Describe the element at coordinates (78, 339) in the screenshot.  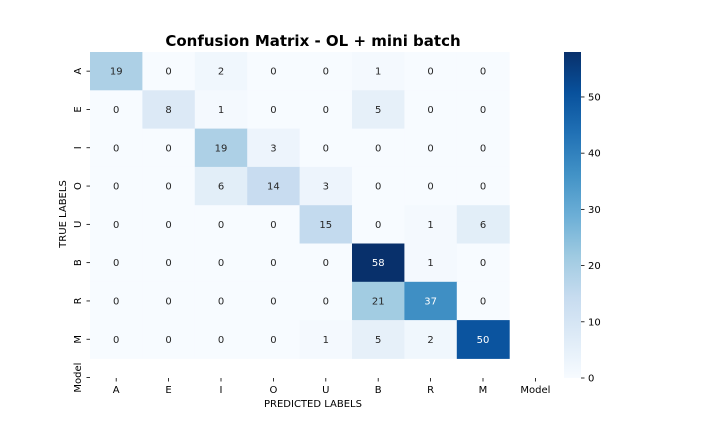
I see `y-tick-label: M` at that location.